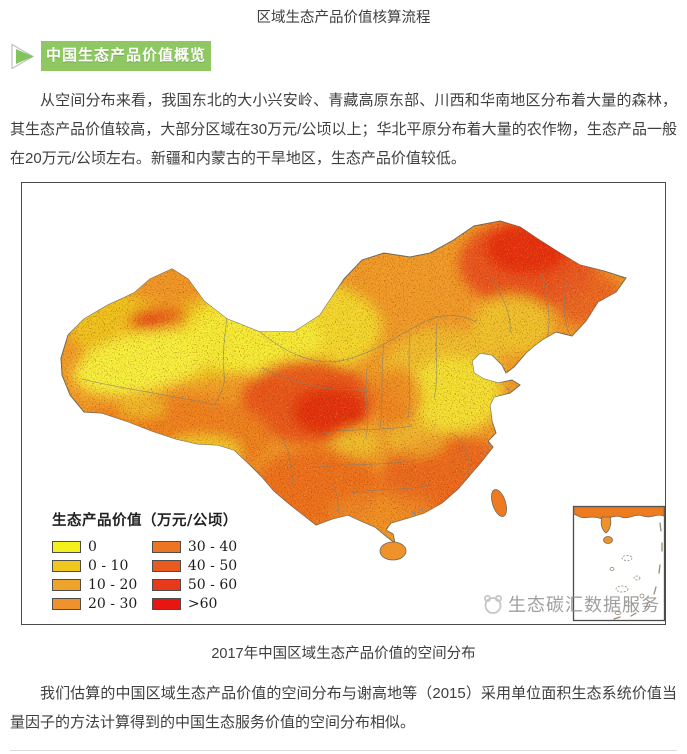  I want to click on map-legend: 生态产品价值（万元/公顷） 0 0 - 10 10 - 20 20 - 30, so click(145, 561).